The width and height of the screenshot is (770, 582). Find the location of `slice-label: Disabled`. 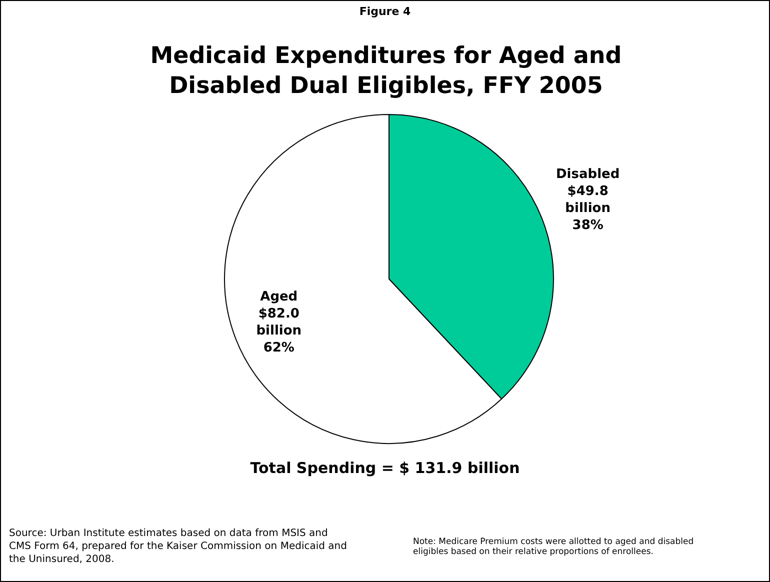

slice-label: Disabled is located at coordinates (588, 174).